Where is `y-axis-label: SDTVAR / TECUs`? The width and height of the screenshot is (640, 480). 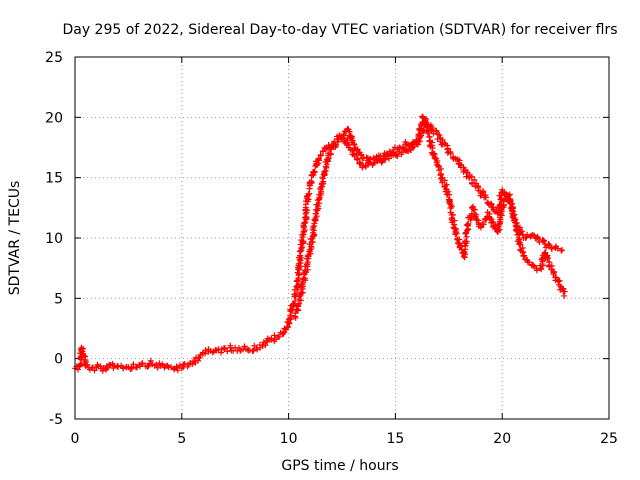
y-axis-label: SDTVAR / TECUs is located at coordinates (15, 238).